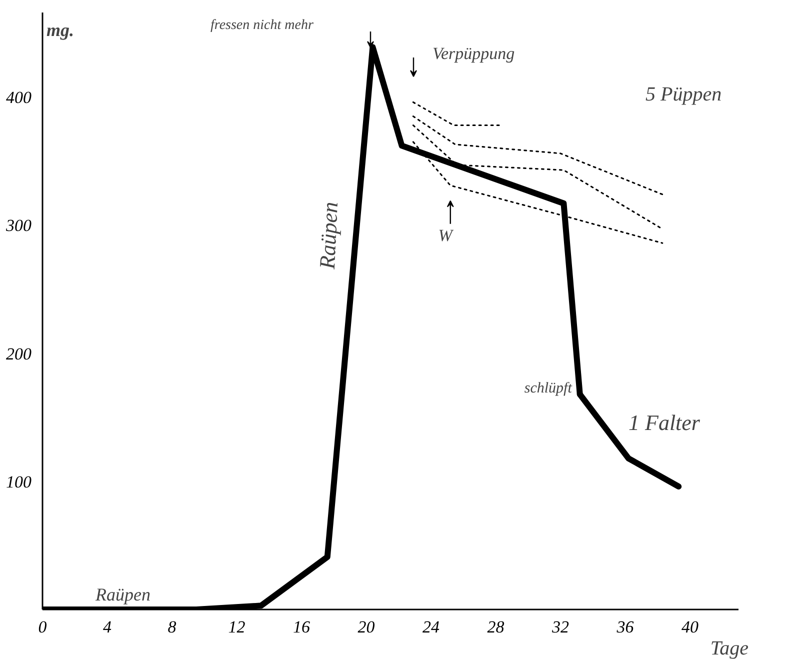 The width and height of the screenshot is (790, 659). I want to click on annotation: 5 Püppen, so click(684, 95).